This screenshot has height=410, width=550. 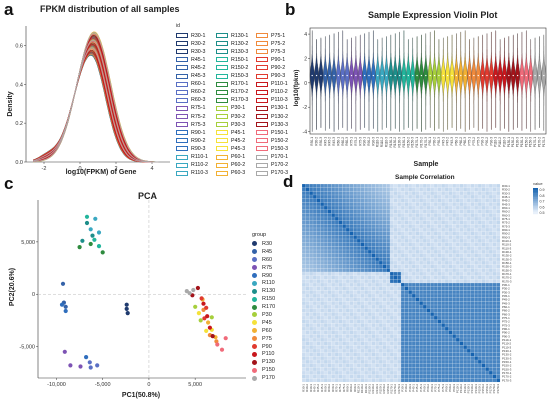 What do you see at coordinates (277, 299) in the screenshot?
I see `legend-item-R150: R150` at bounding box center [277, 299].